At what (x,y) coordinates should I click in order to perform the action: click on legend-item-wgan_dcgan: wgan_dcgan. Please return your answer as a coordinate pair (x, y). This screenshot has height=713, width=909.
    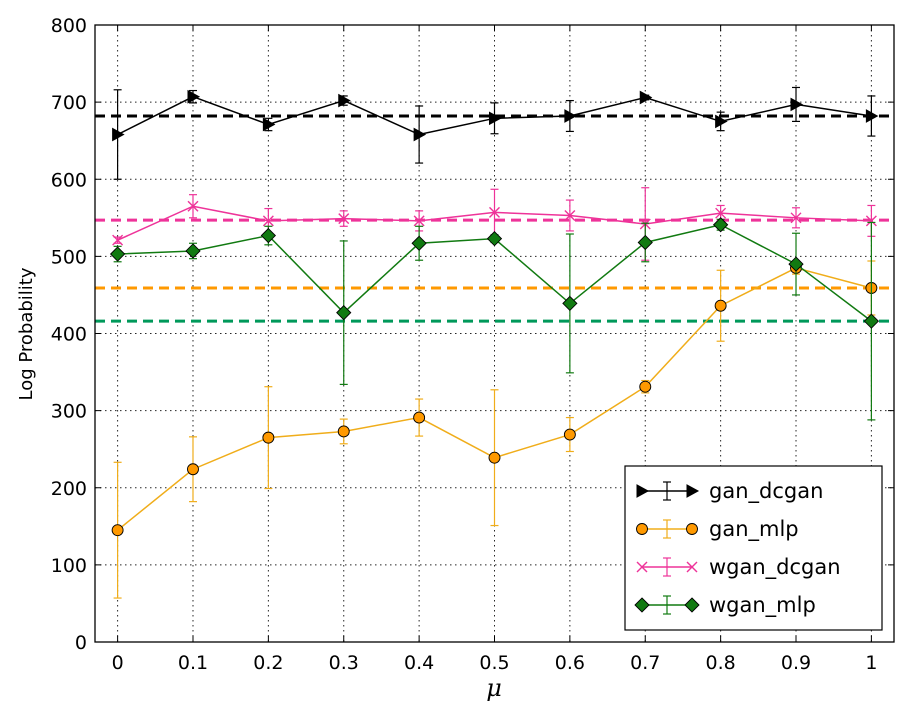
    Looking at the image, I should click on (738, 567).